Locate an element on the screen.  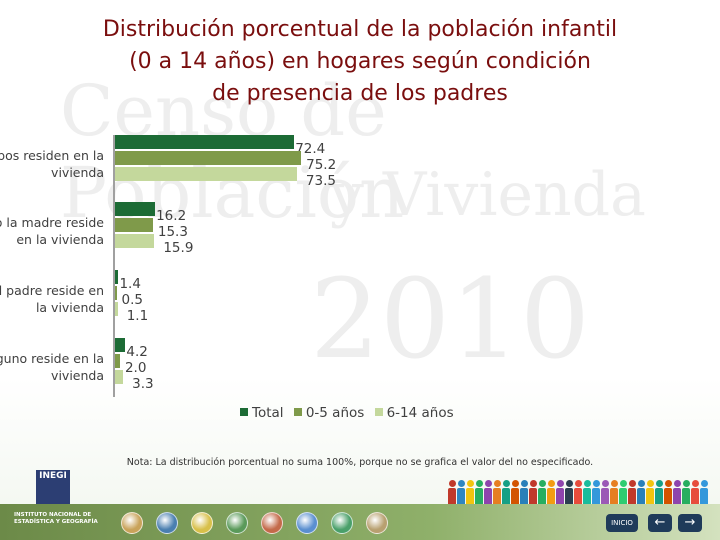
category-label-ambos: nbos residen en la vivienda is located at coordinates (52, 164).